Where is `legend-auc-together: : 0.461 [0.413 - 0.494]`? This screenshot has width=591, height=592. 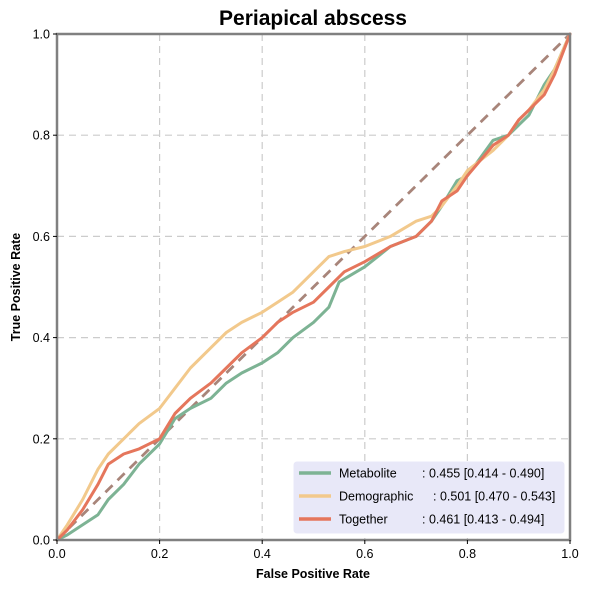 legend-auc-together: : 0.461 [0.413 - 0.494] is located at coordinates (483, 520).